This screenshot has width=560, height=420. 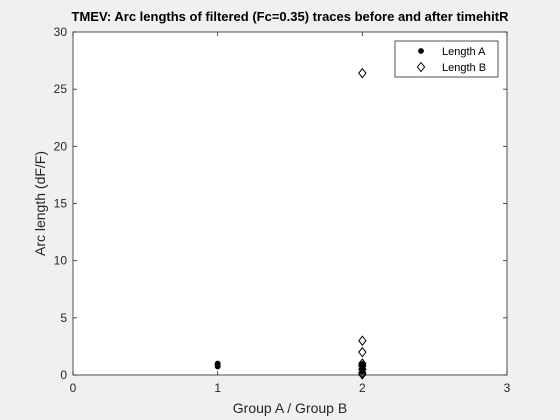 What do you see at coordinates (464, 68) in the screenshot?
I see `legend-label-length-b: Length B` at bounding box center [464, 68].